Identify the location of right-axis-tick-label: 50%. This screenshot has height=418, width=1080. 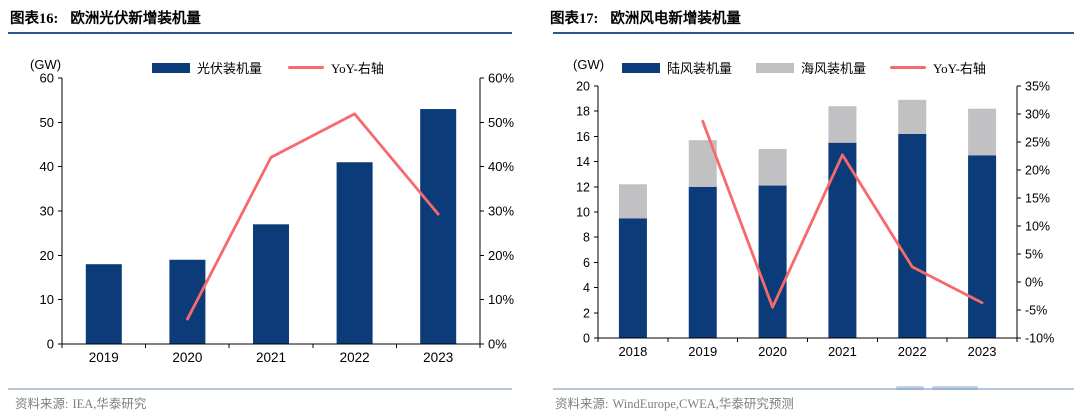
(501, 122).